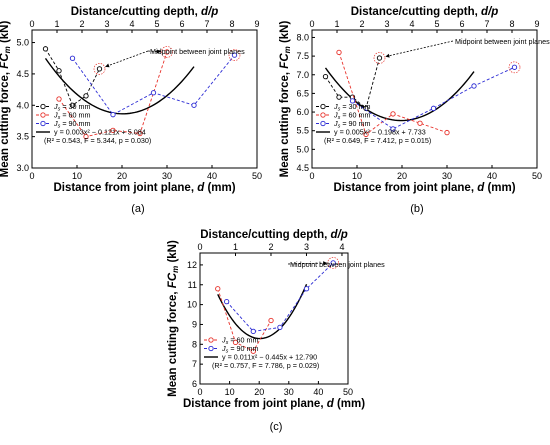  Describe the element at coordinates (536, 24) in the screenshot. I see `top-x-tick-label: 9` at that location.